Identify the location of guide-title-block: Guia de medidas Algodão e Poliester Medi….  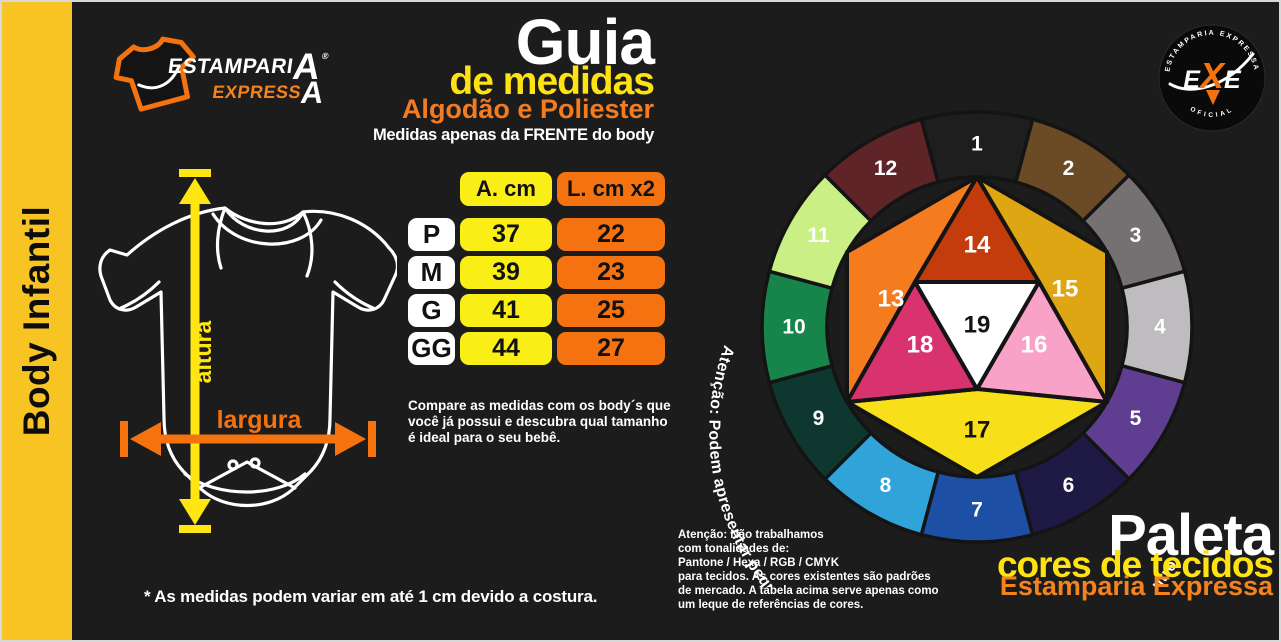
(493, 75).